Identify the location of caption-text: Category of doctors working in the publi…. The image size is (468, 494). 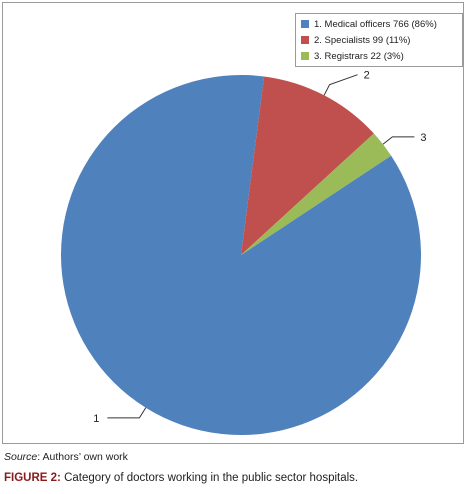
(209, 478).